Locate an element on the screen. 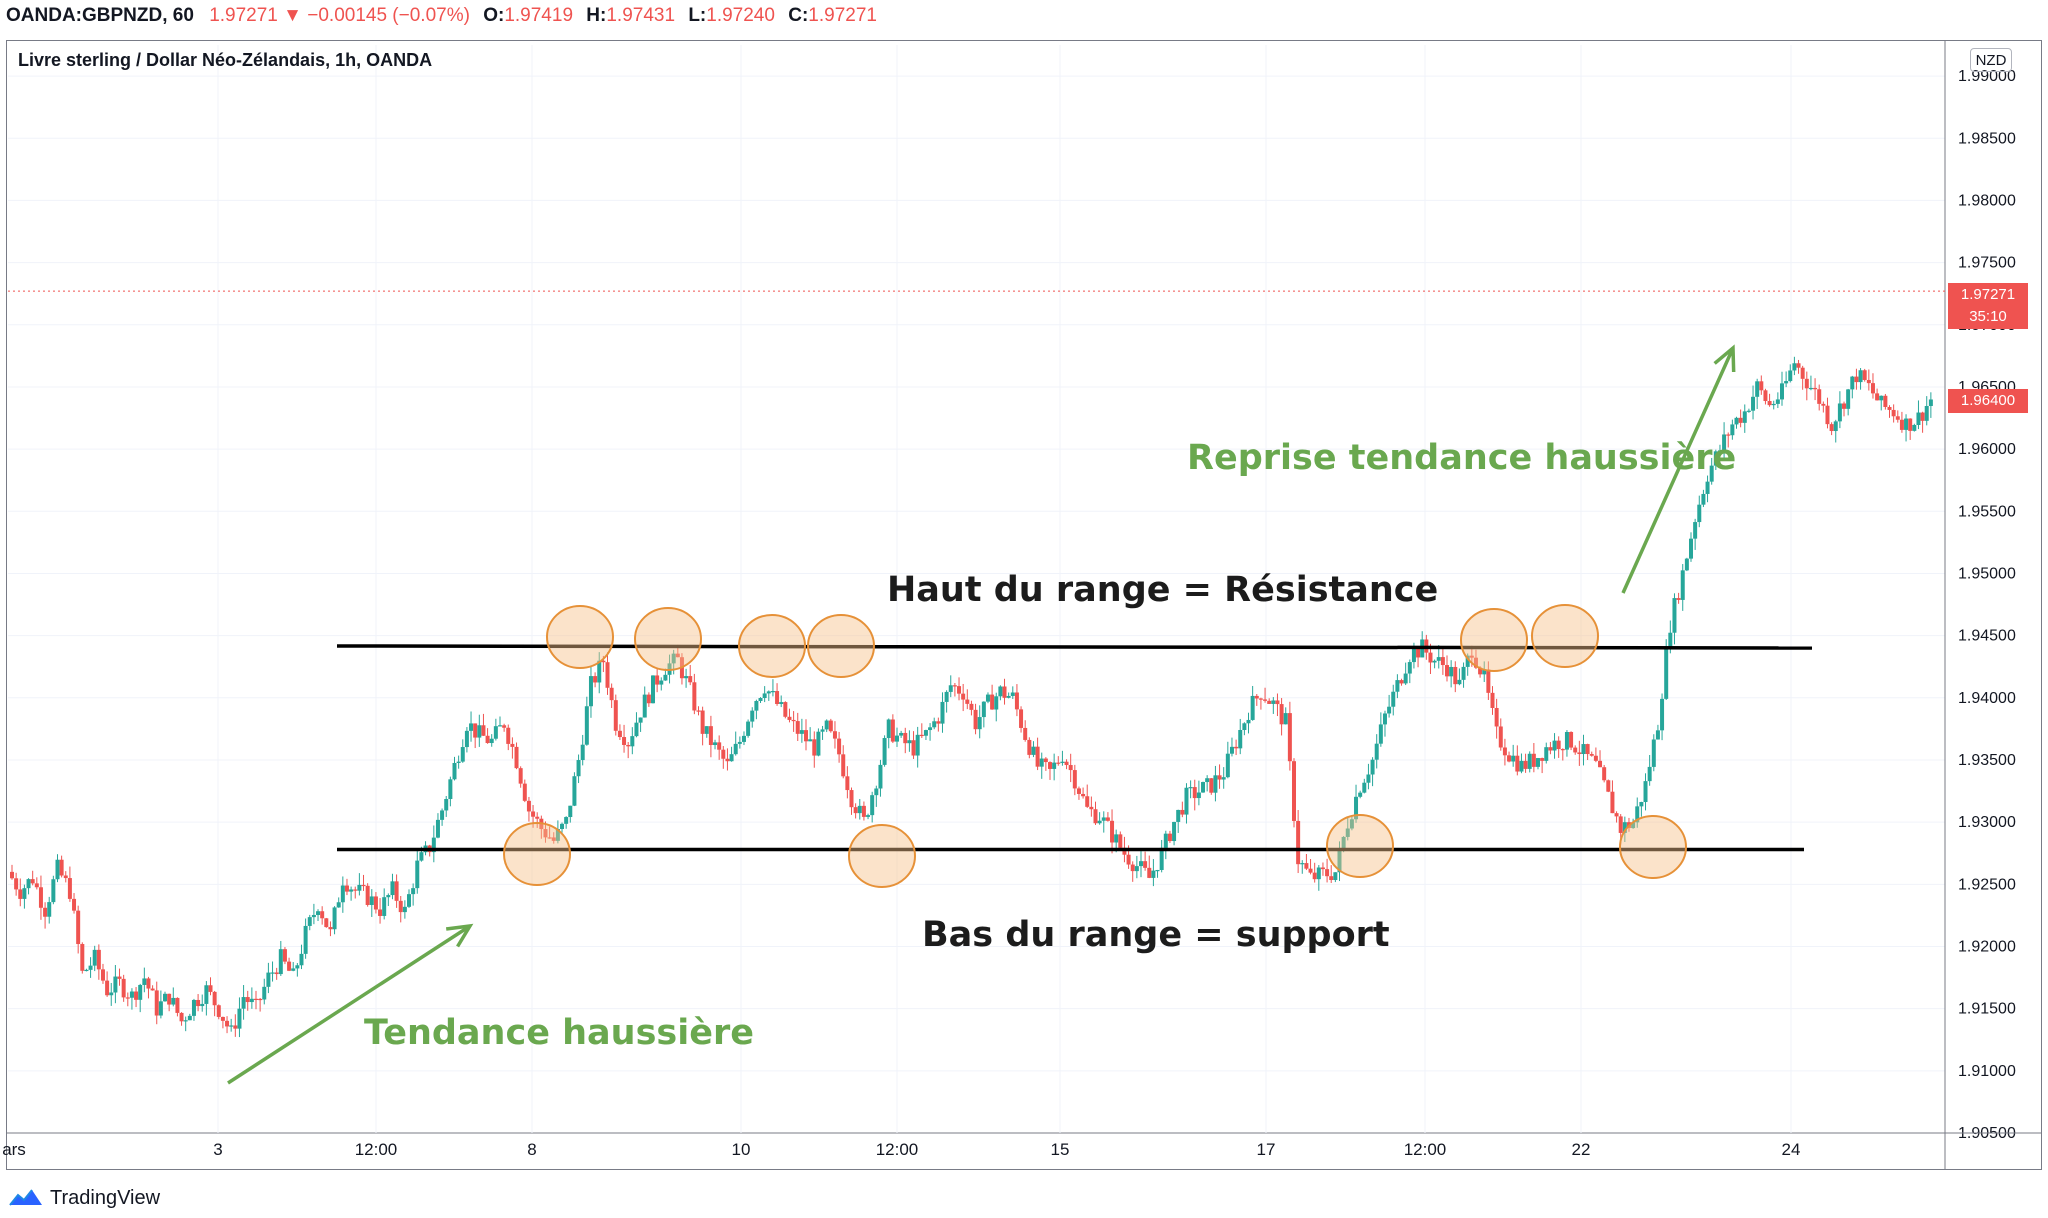 The height and width of the screenshot is (1218, 2048). x-axis-tick-label: 10 is located at coordinates (741, 1149).